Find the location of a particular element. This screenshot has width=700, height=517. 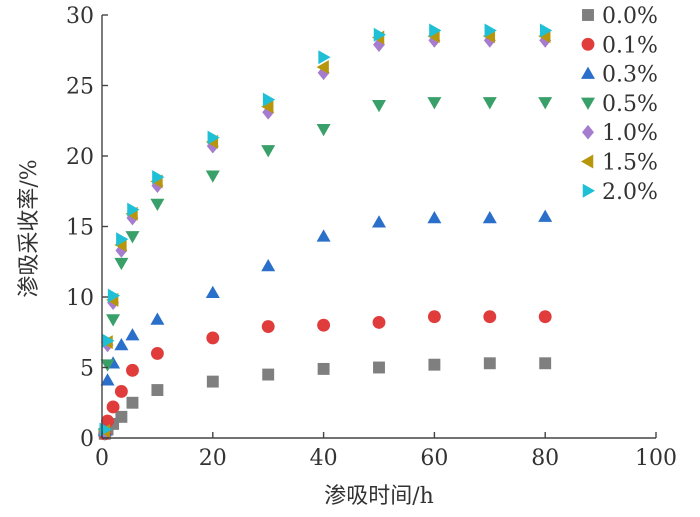

x-tick-label: 100 is located at coordinates (656, 458).